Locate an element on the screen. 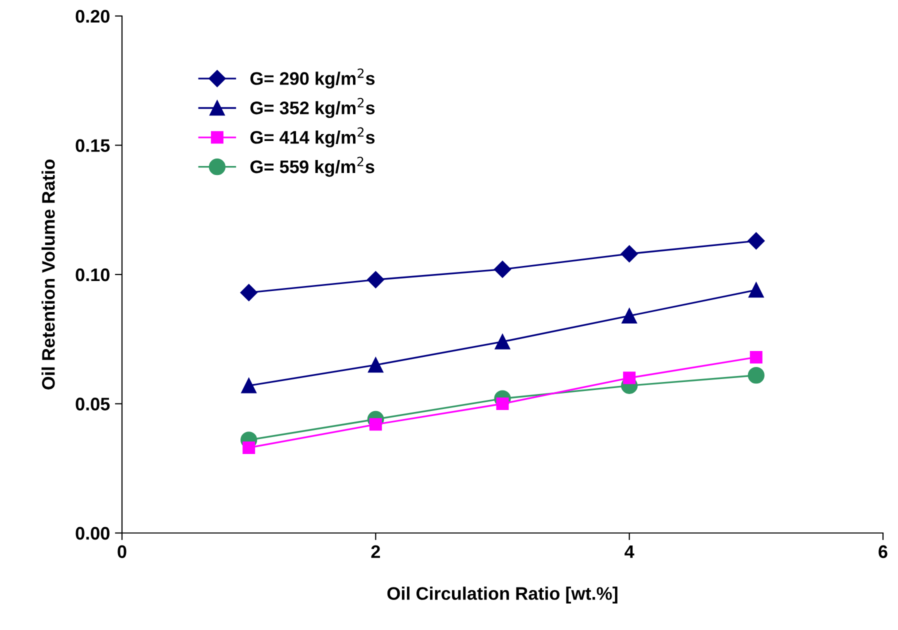 The image size is (898, 630). y-tick-label: 0.05 is located at coordinates (93, 404).